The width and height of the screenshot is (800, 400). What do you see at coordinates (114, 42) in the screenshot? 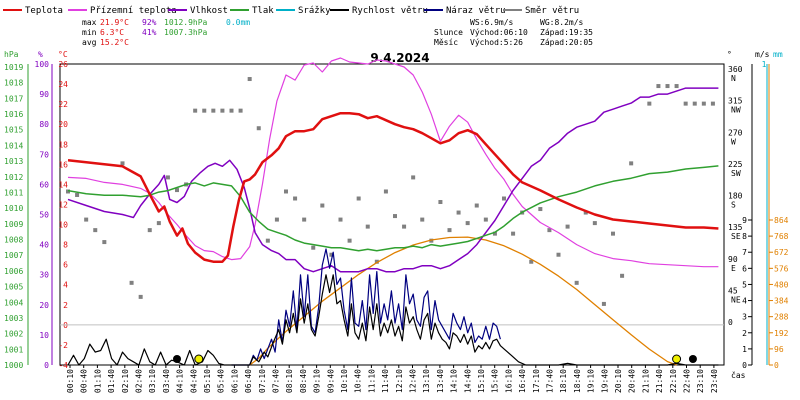
I see `stats-avg-temp: 15.2°C` at bounding box center [114, 42].